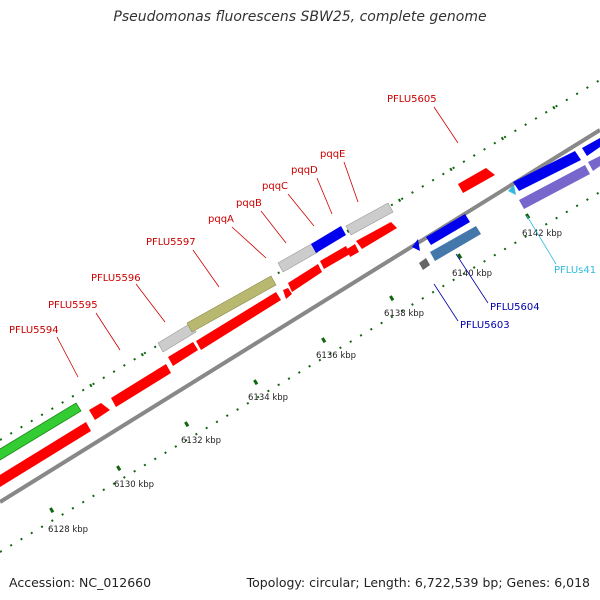 The height and width of the screenshot is (600, 600). Describe the element at coordinates (304, 170) in the screenshot. I see `gene-label-pqqd: pqqD` at that location.